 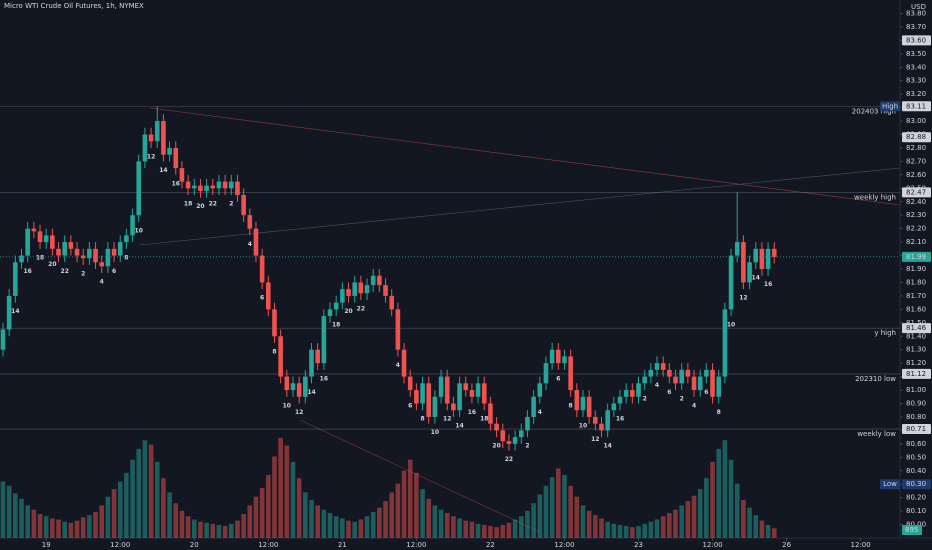 I want to click on y-tick-label: 83.80, so click(x=916, y=13).